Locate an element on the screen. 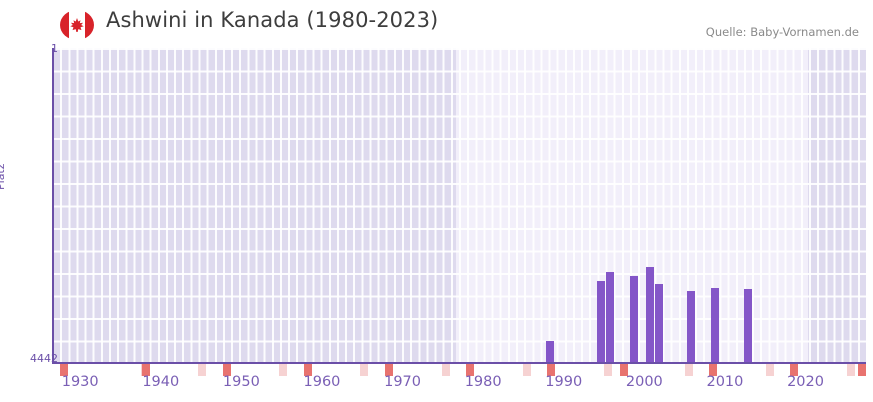 The height and width of the screenshot is (402, 873). y-axis-line is located at coordinates (53, 206).